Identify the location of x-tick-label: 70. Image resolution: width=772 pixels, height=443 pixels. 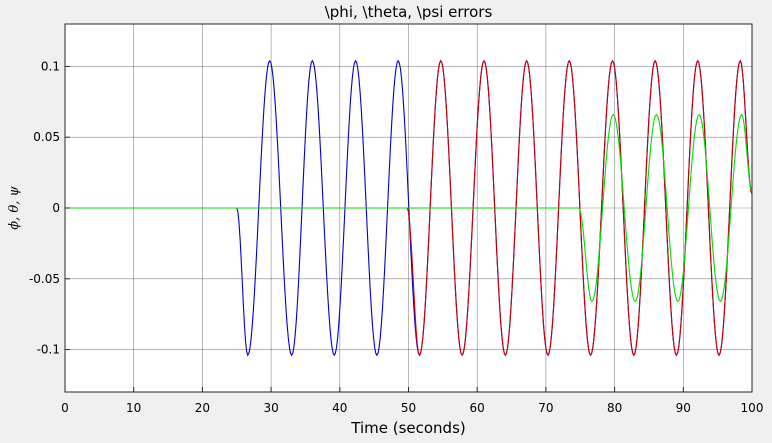
(545, 408).